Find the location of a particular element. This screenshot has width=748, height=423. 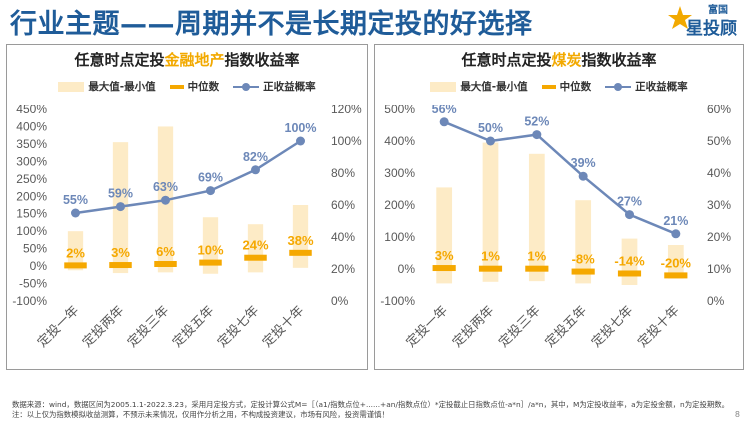

prob-label: 27% is located at coordinates (629, 202).